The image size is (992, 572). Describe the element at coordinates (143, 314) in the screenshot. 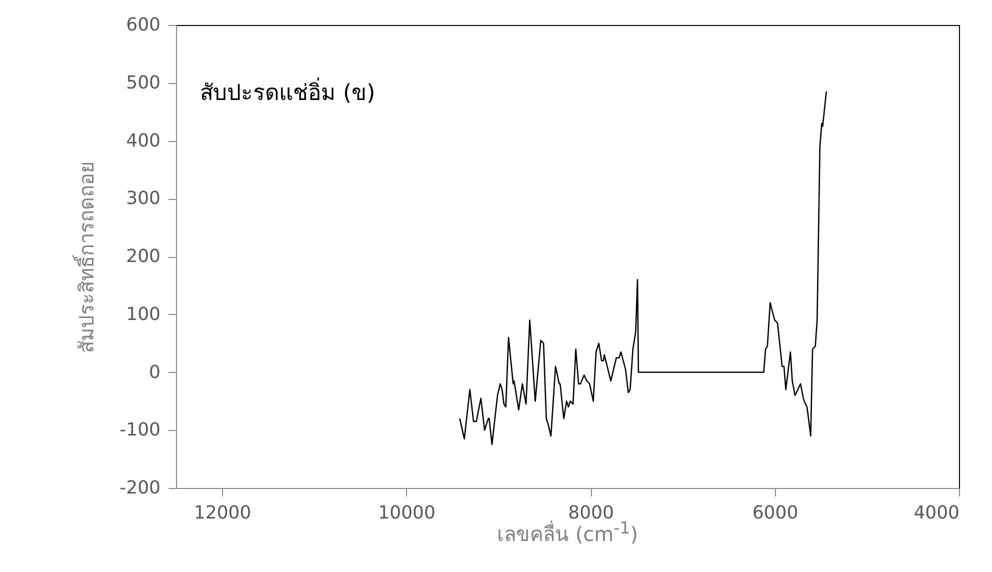

I see `y-tick-label: 100` at that location.